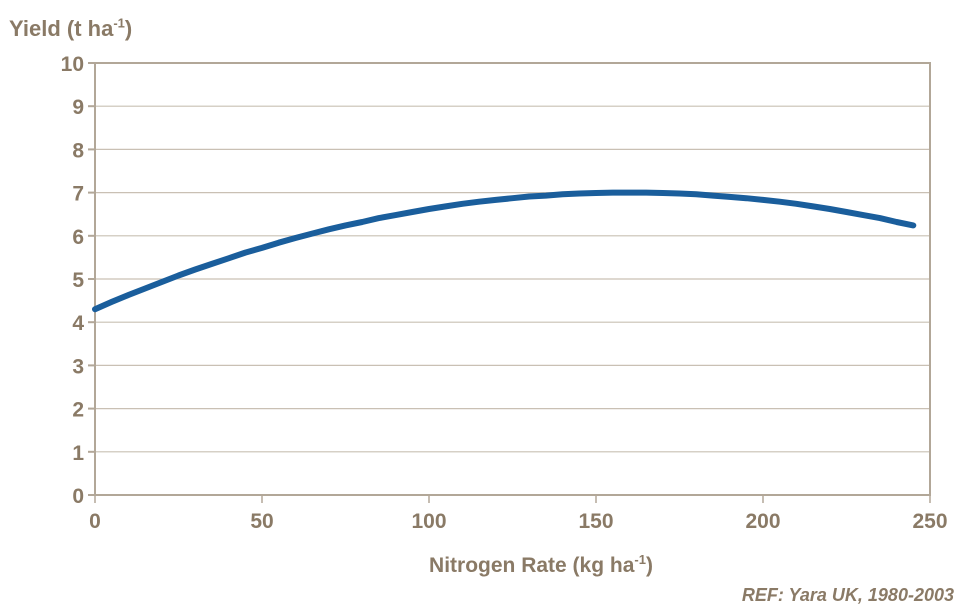 Image resolution: width=960 pixels, height=614 pixels. Describe the element at coordinates (762, 521) in the screenshot. I see `x-tick-label-200: 200` at that location.